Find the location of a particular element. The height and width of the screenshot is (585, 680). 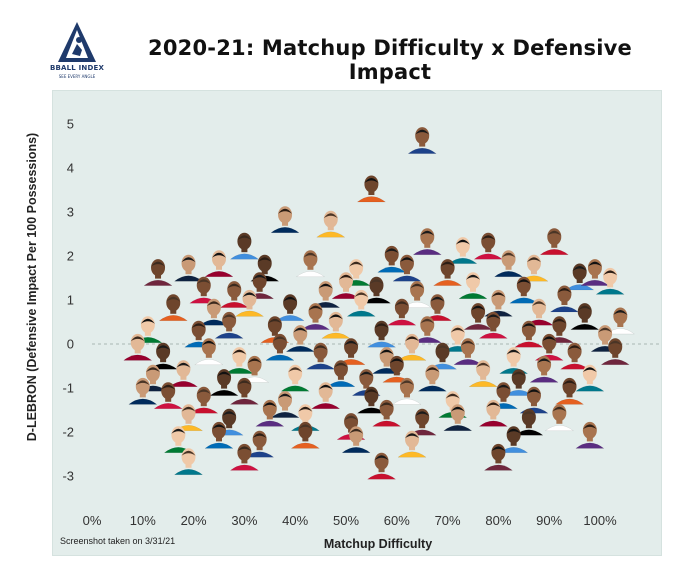

y-tick-label: -2 is located at coordinates (68, 432).